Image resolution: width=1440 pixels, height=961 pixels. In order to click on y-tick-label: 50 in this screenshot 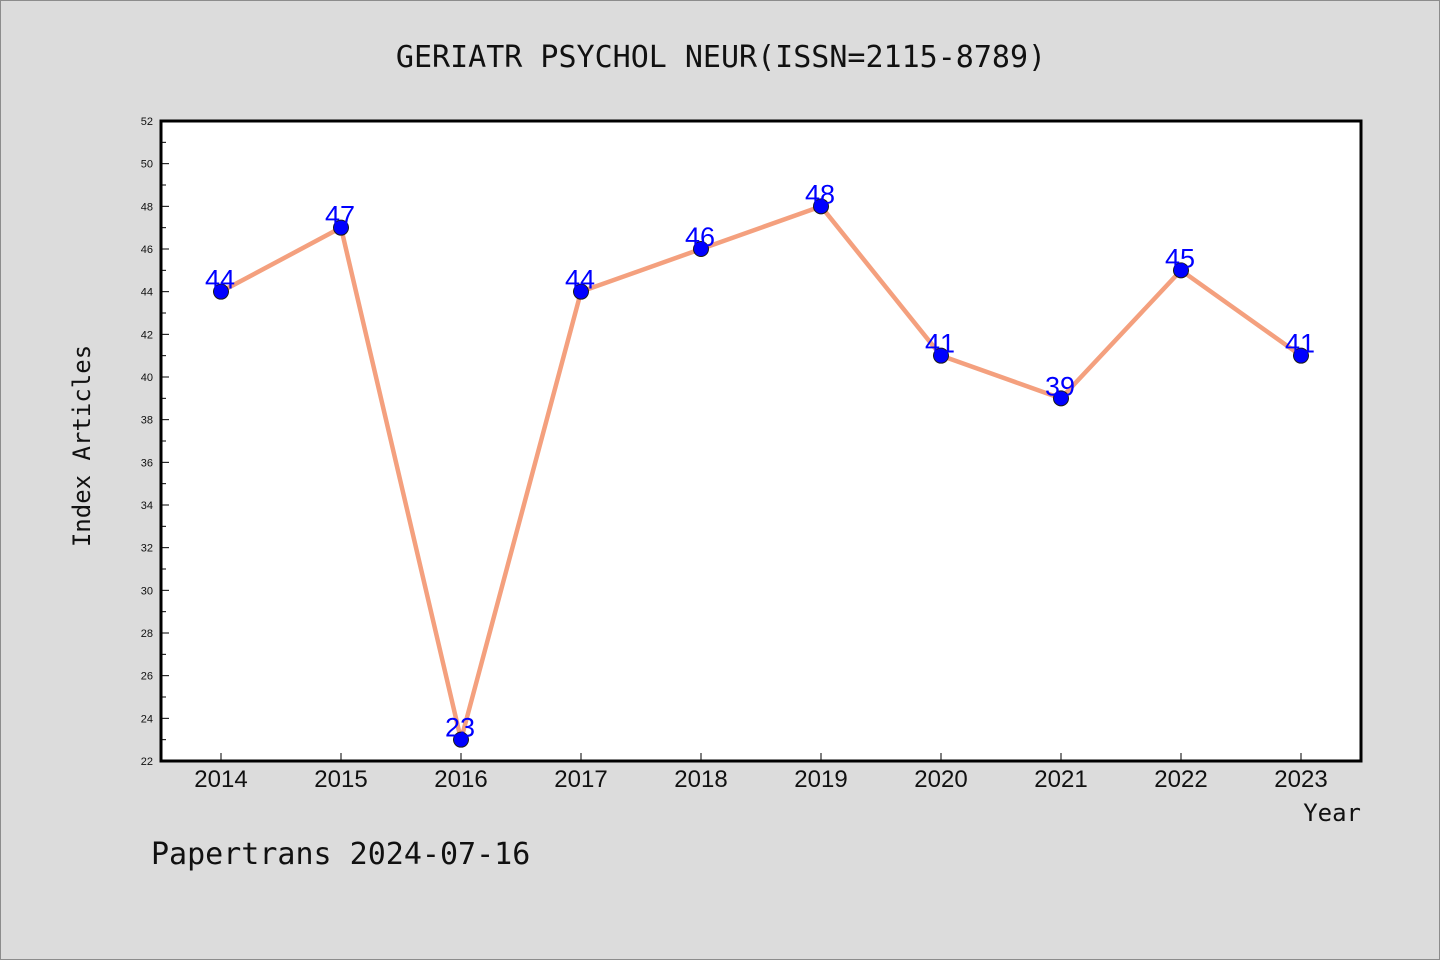, I will do `click(147, 165)`.